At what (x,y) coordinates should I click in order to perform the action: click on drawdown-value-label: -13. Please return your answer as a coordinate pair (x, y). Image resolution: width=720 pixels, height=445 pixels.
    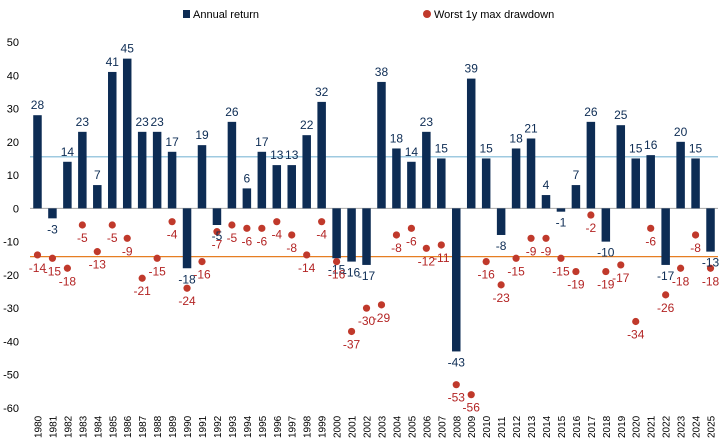
    Looking at the image, I should click on (98, 265).